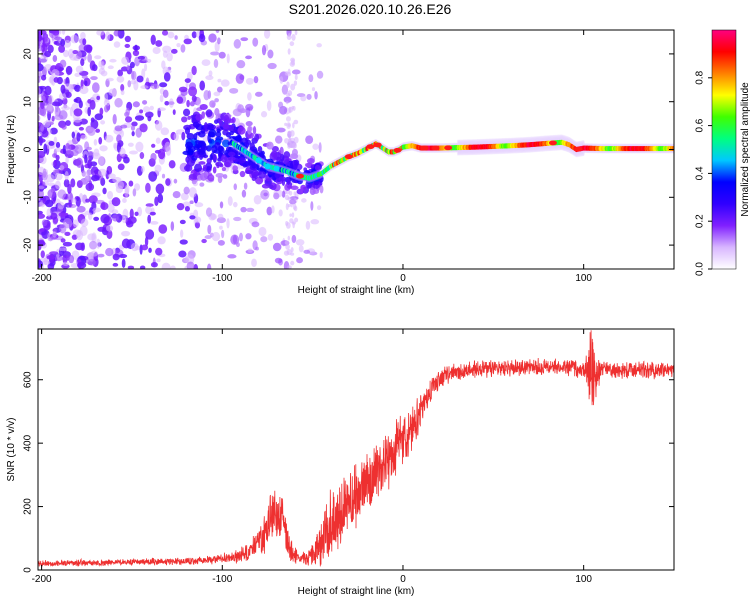  Describe the element at coordinates (222, 579) in the screenshot. I see `snr-x-tick-label: -100` at that location.